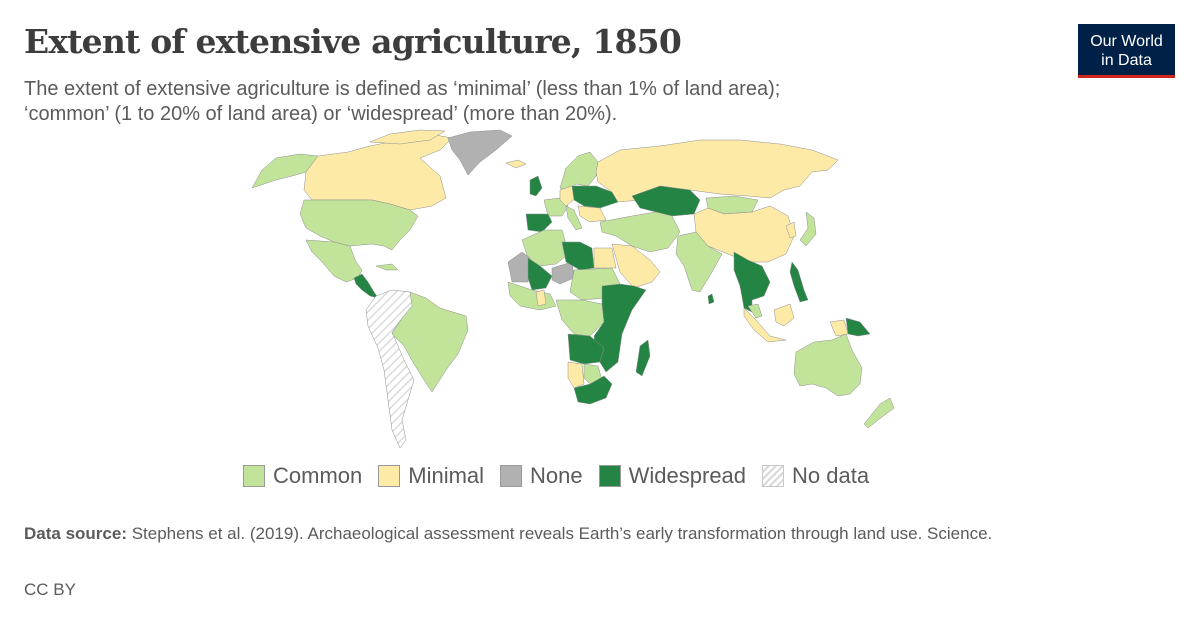  Describe the element at coordinates (539, 223) in the screenshot. I see `region-iberia` at that location.